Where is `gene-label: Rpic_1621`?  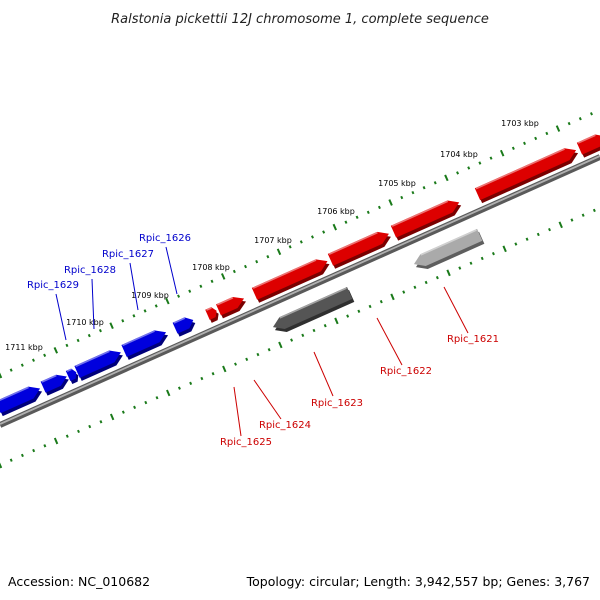
gene-label: Rpic_1621 is located at coordinates (473, 339).